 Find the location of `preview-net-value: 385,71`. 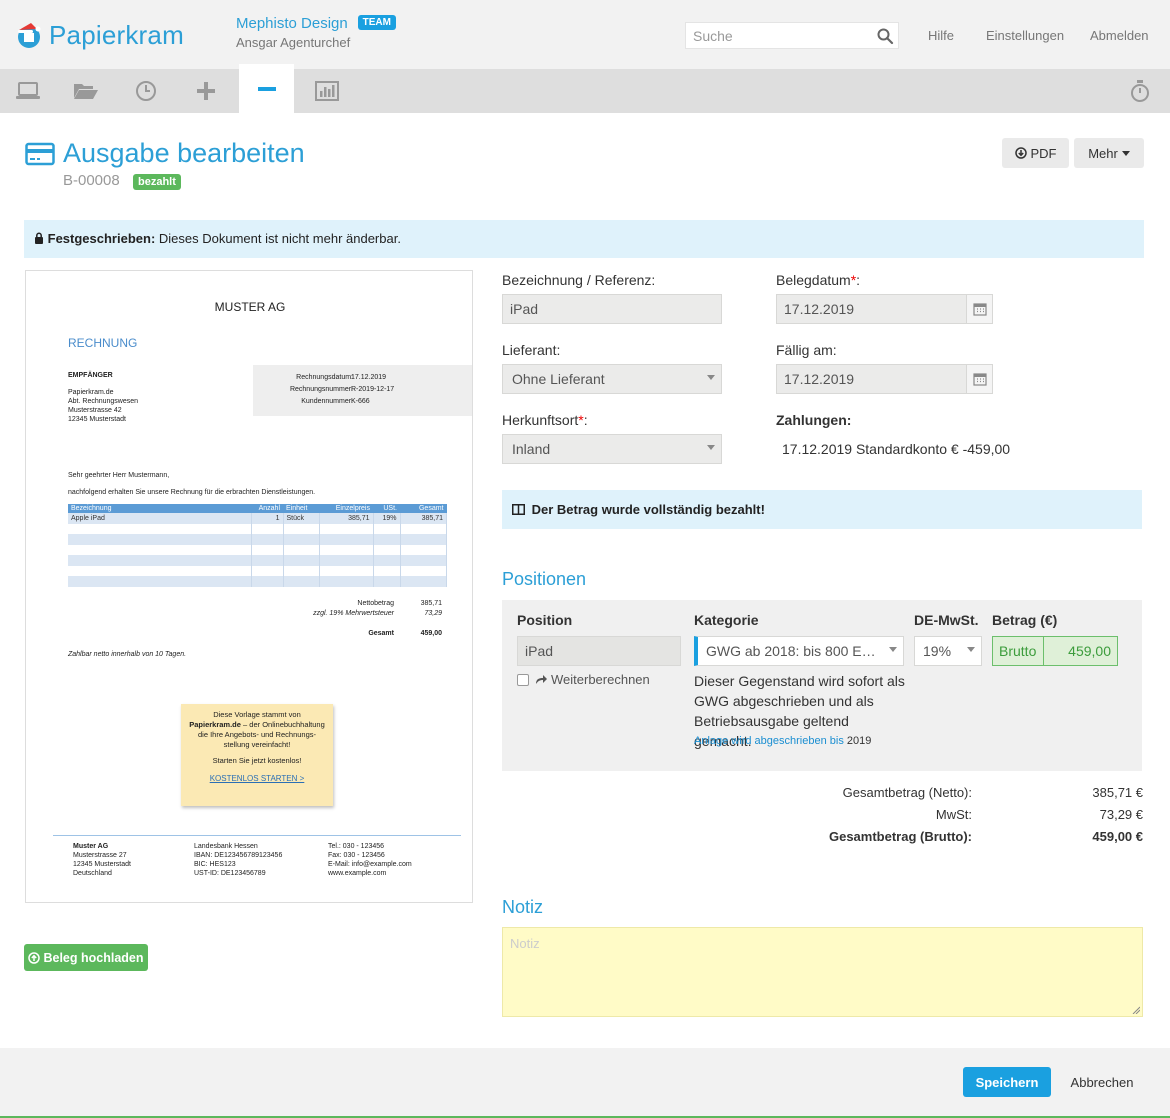

preview-net-value: 385,71 is located at coordinates (431, 603).